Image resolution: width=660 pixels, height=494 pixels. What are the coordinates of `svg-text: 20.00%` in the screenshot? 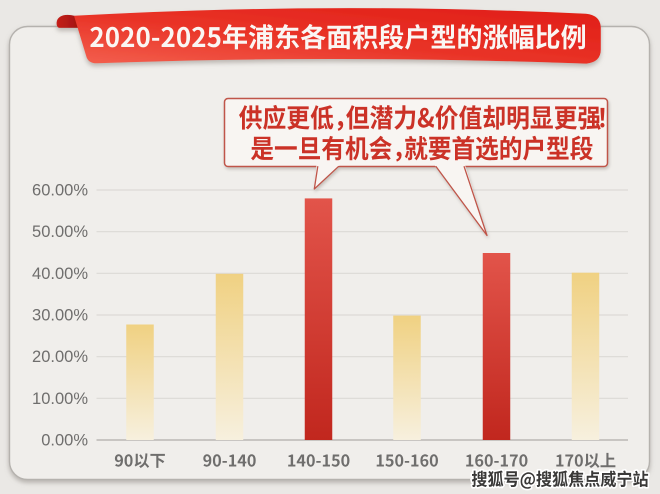 It's located at (60, 357).